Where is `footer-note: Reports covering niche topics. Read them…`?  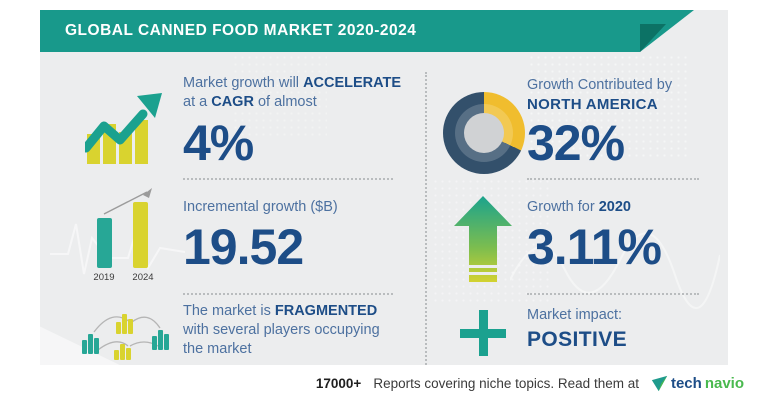 footer-note: Reports covering niche topics. Read them… is located at coordinates (506, 383).